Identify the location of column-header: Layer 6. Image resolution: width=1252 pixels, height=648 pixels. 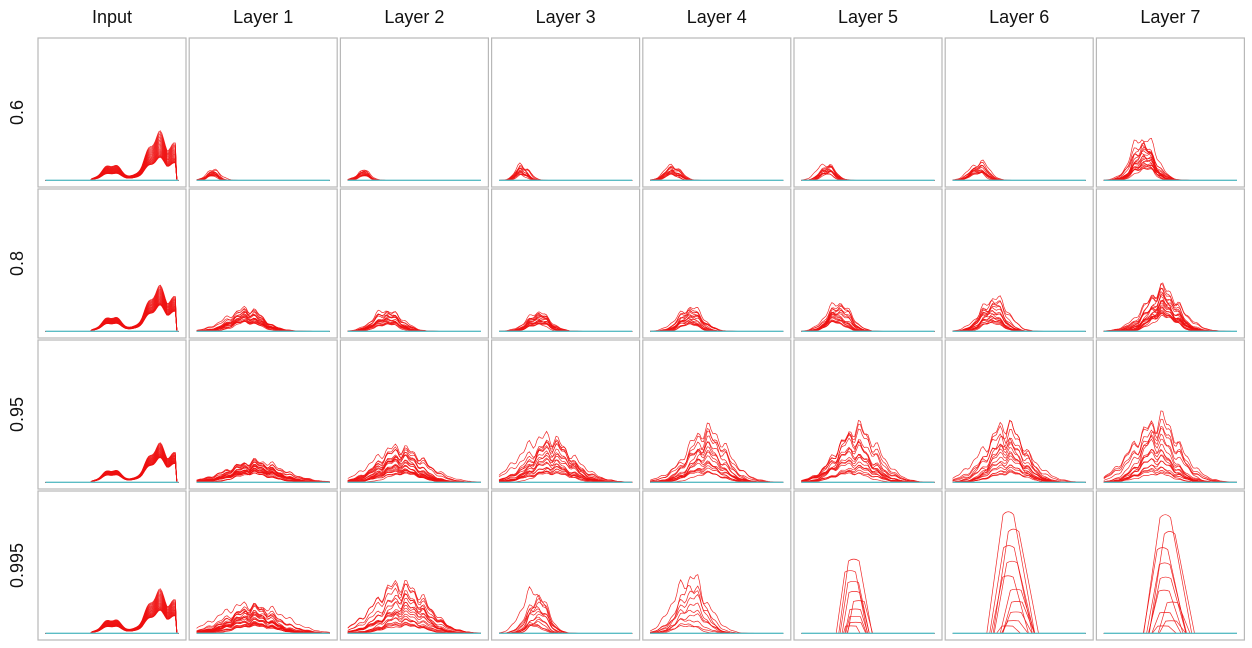
(1019, 17).